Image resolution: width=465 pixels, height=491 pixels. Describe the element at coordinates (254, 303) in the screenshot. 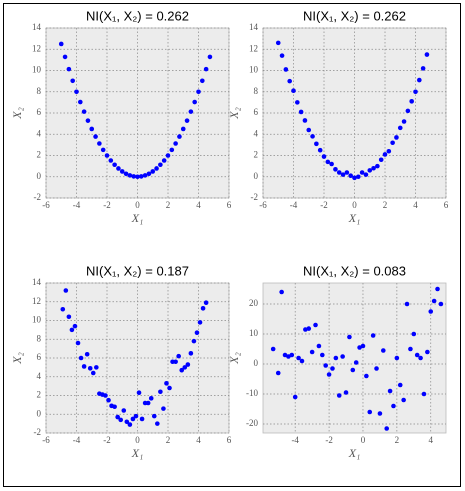

I see `y-tick-label: 20` at that location.